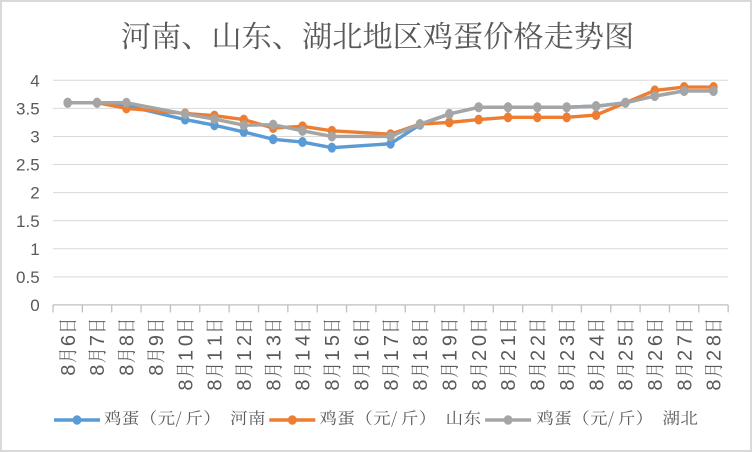 Image resolution: width=752 pixels, height=452 pixels. What do you see at coordinates (28, 108) in the screenshot?
I see `svg-text: 3.5` at bounding box center [28, 108].